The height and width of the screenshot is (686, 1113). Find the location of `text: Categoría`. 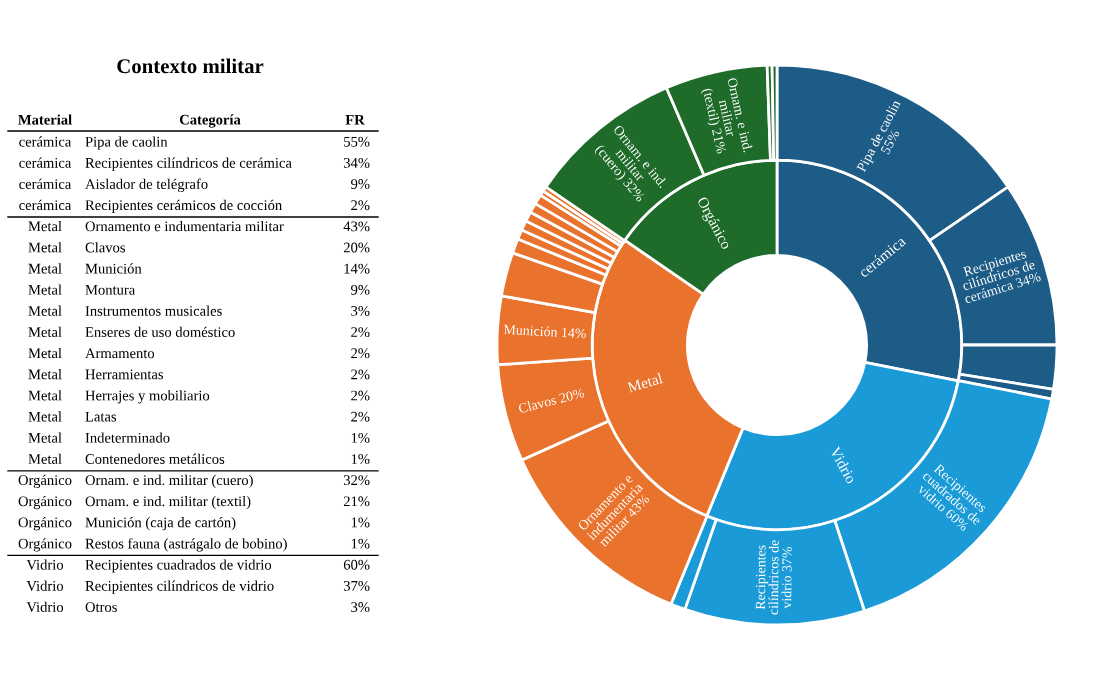

text: Categoría is located at coordinates (210, 121).